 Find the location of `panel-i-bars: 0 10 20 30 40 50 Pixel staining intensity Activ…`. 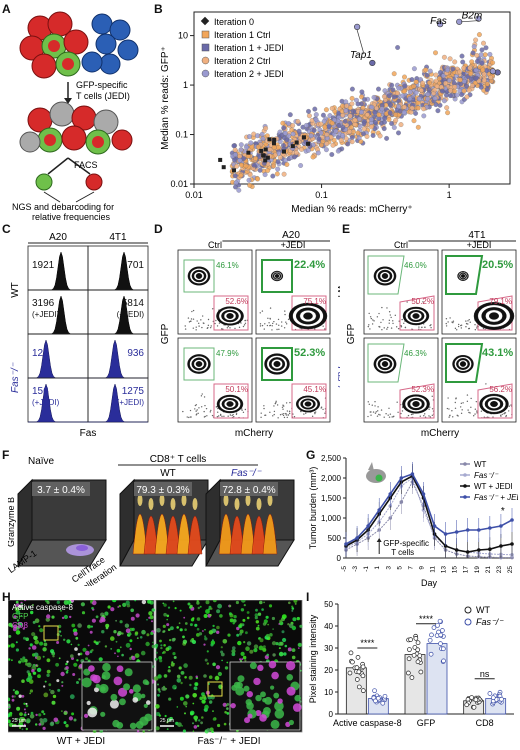

panel-i-bars: 0 10 20 30 40 50 Pixel staining intensity Activ… is located at coordinates (413, 671).